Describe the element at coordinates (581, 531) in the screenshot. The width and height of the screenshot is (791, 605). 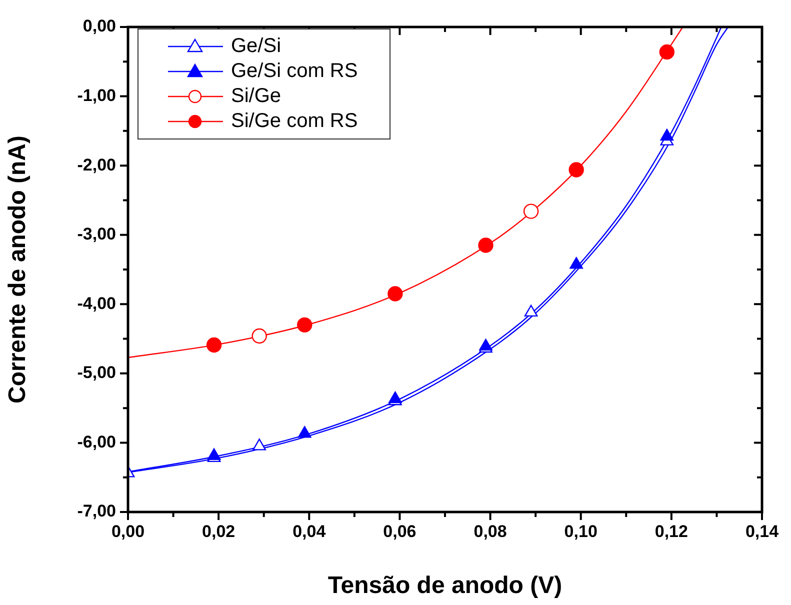
I see `x-tick-label: 0,10` at that location.